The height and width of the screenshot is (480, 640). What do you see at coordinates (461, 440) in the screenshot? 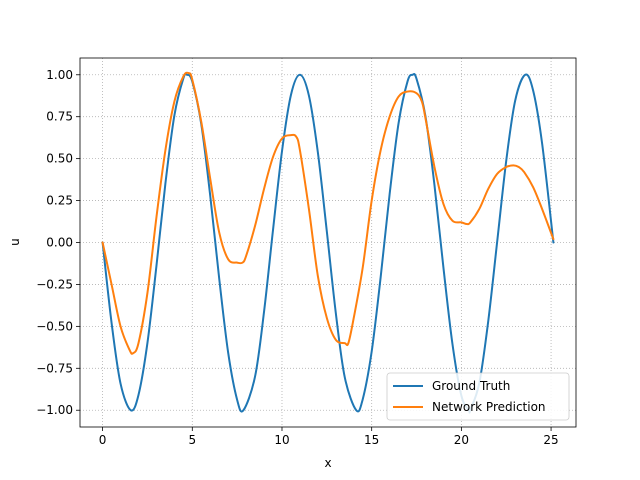
I see `x-tick-label: 20` at bounding box center [461, 440].